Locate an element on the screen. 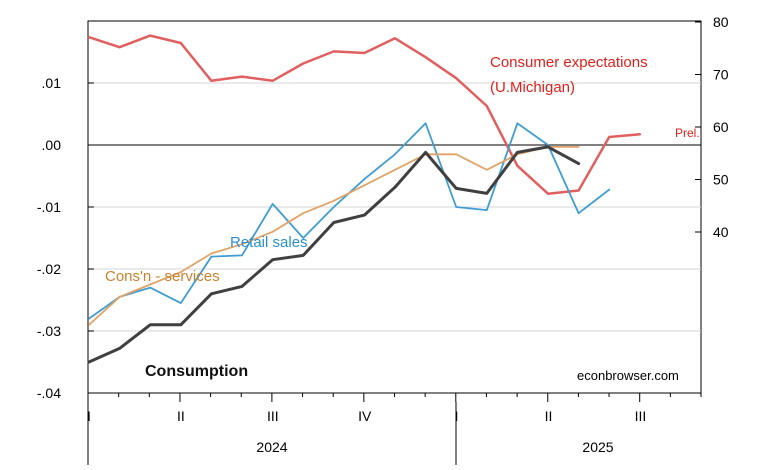  label-prelim: Prel. is located at coordinates (687, 133).